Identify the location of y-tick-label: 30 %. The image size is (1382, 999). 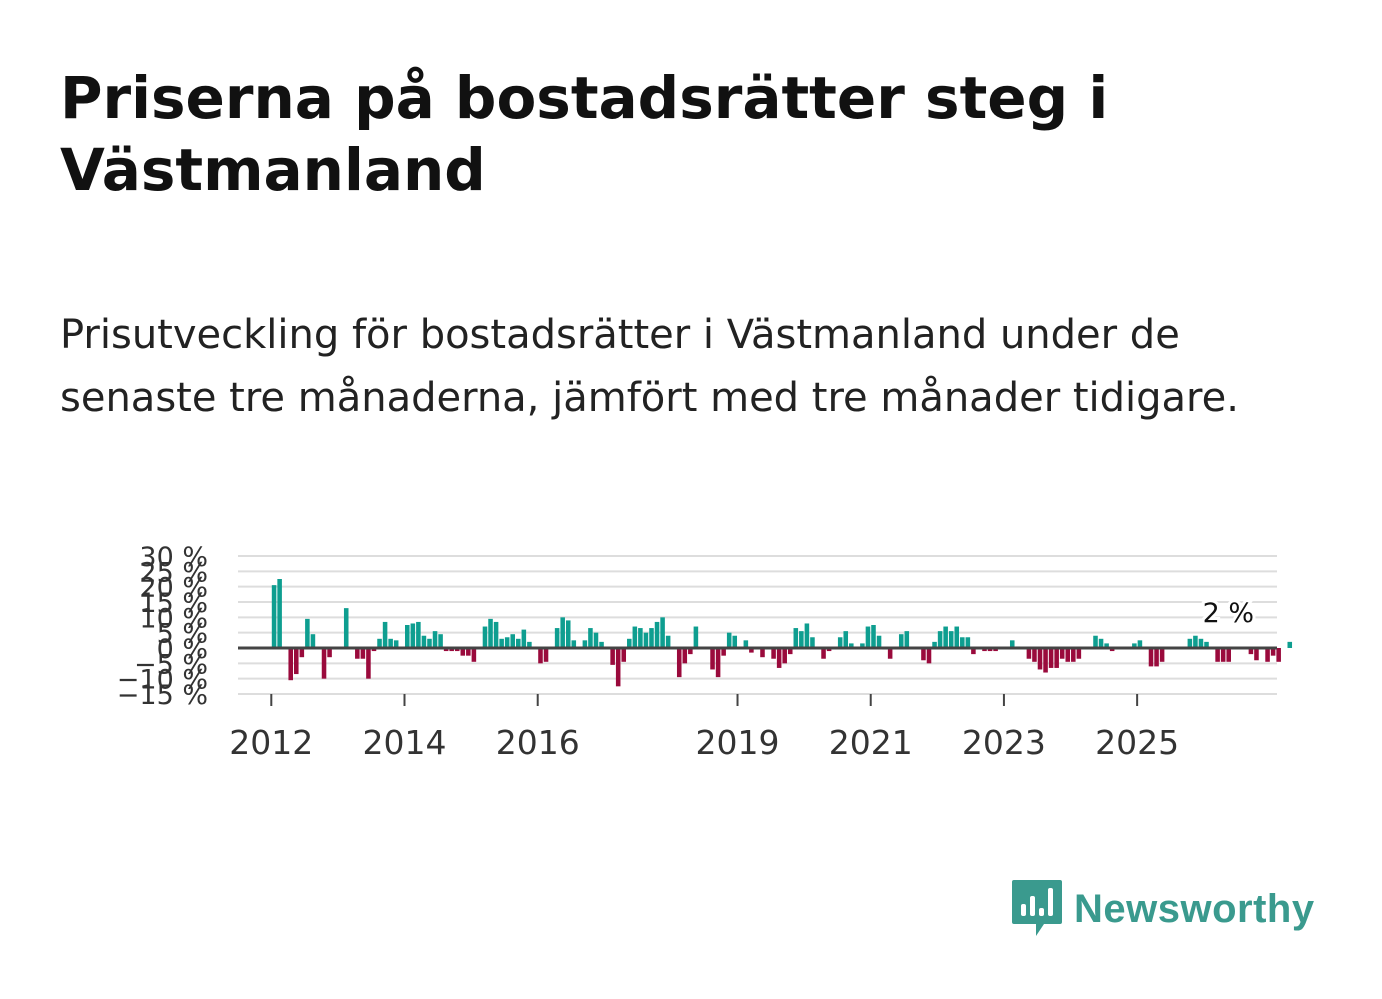
(173, 557).